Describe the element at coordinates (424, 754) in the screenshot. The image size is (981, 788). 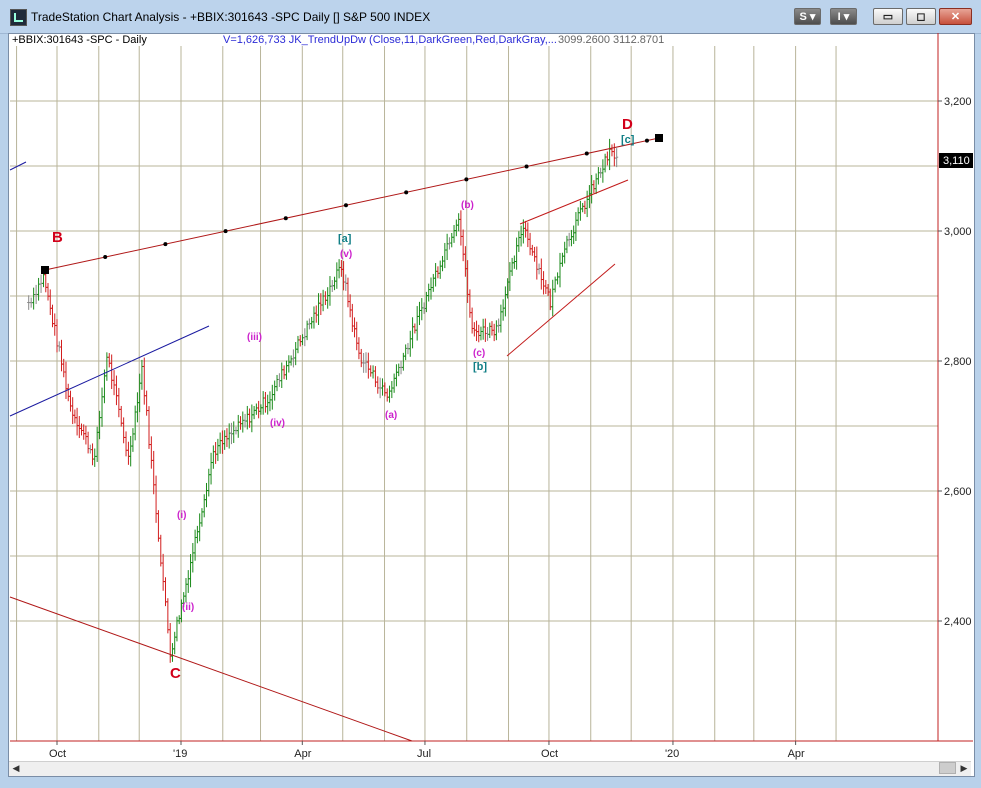
I see `time-tick-label: Jul` at that location.